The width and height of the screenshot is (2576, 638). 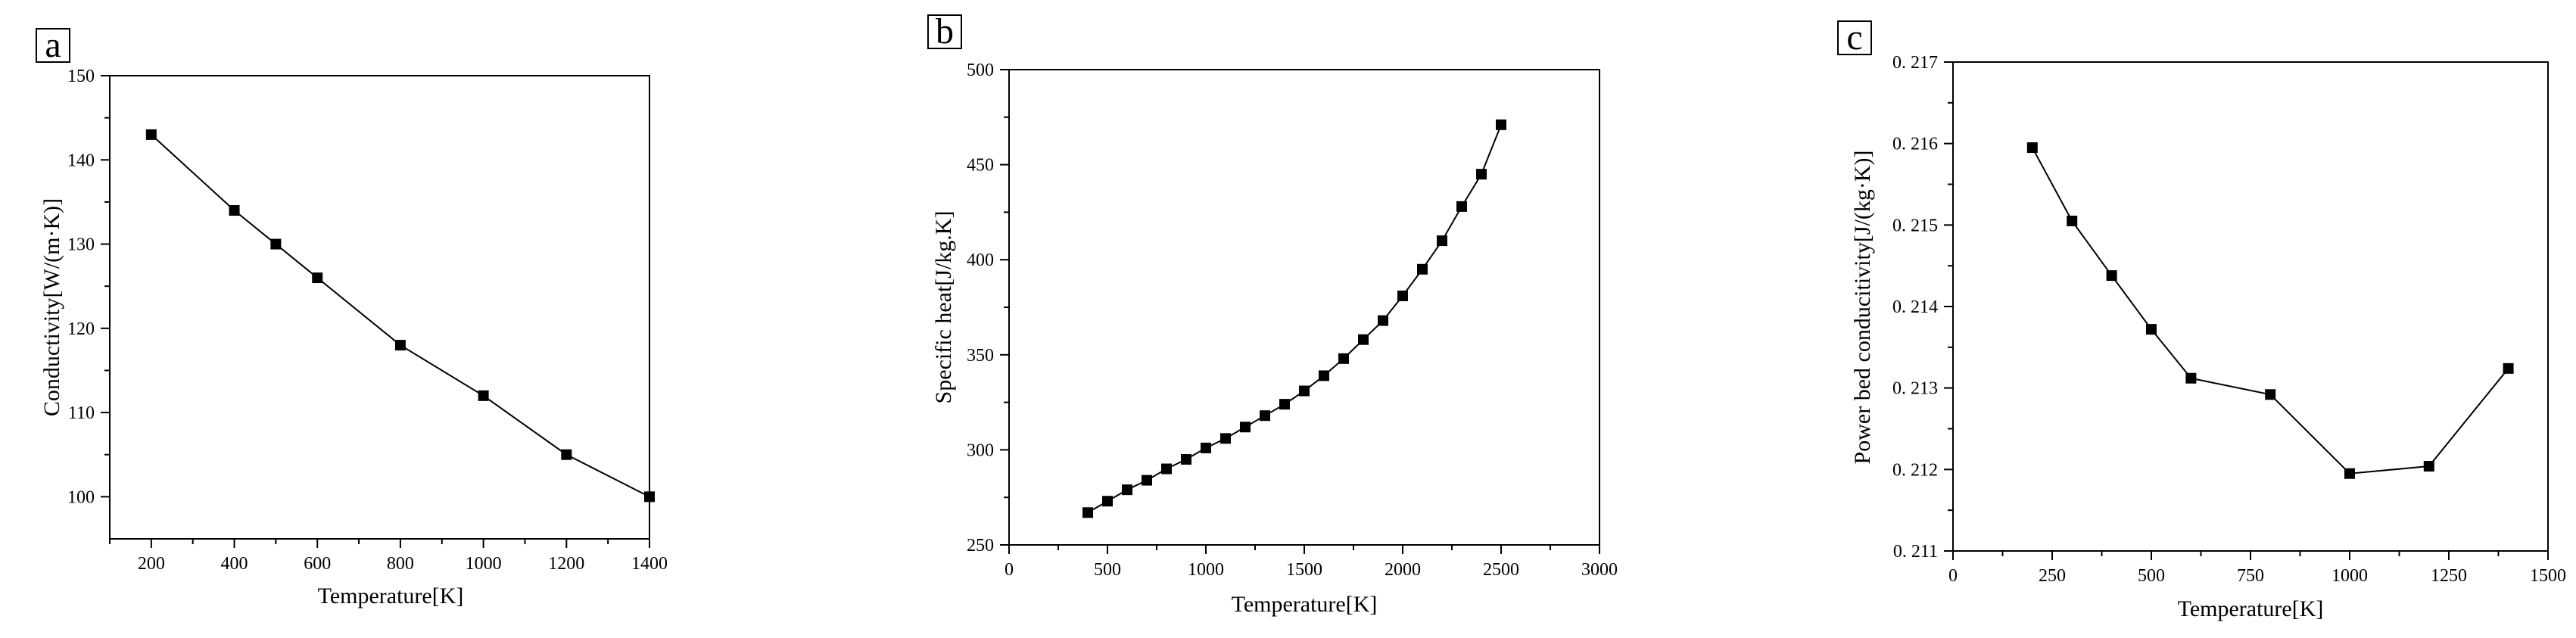 I want to click on panel-a-y-label: Conductivity[W/(m·K)], so click(x=51, y=307).